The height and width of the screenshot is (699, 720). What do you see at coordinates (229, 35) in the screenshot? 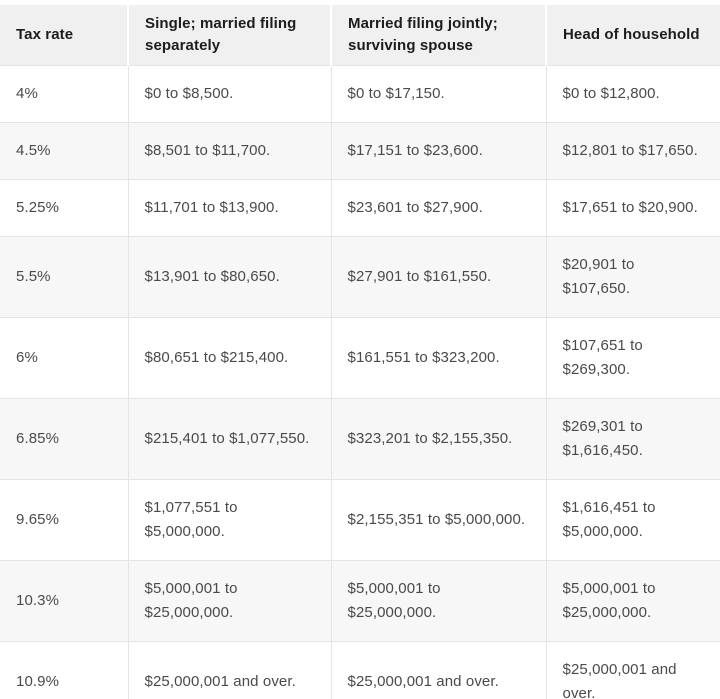
I see `header-cell-single: Single; married filing separately` at bounding box center [229, 35].